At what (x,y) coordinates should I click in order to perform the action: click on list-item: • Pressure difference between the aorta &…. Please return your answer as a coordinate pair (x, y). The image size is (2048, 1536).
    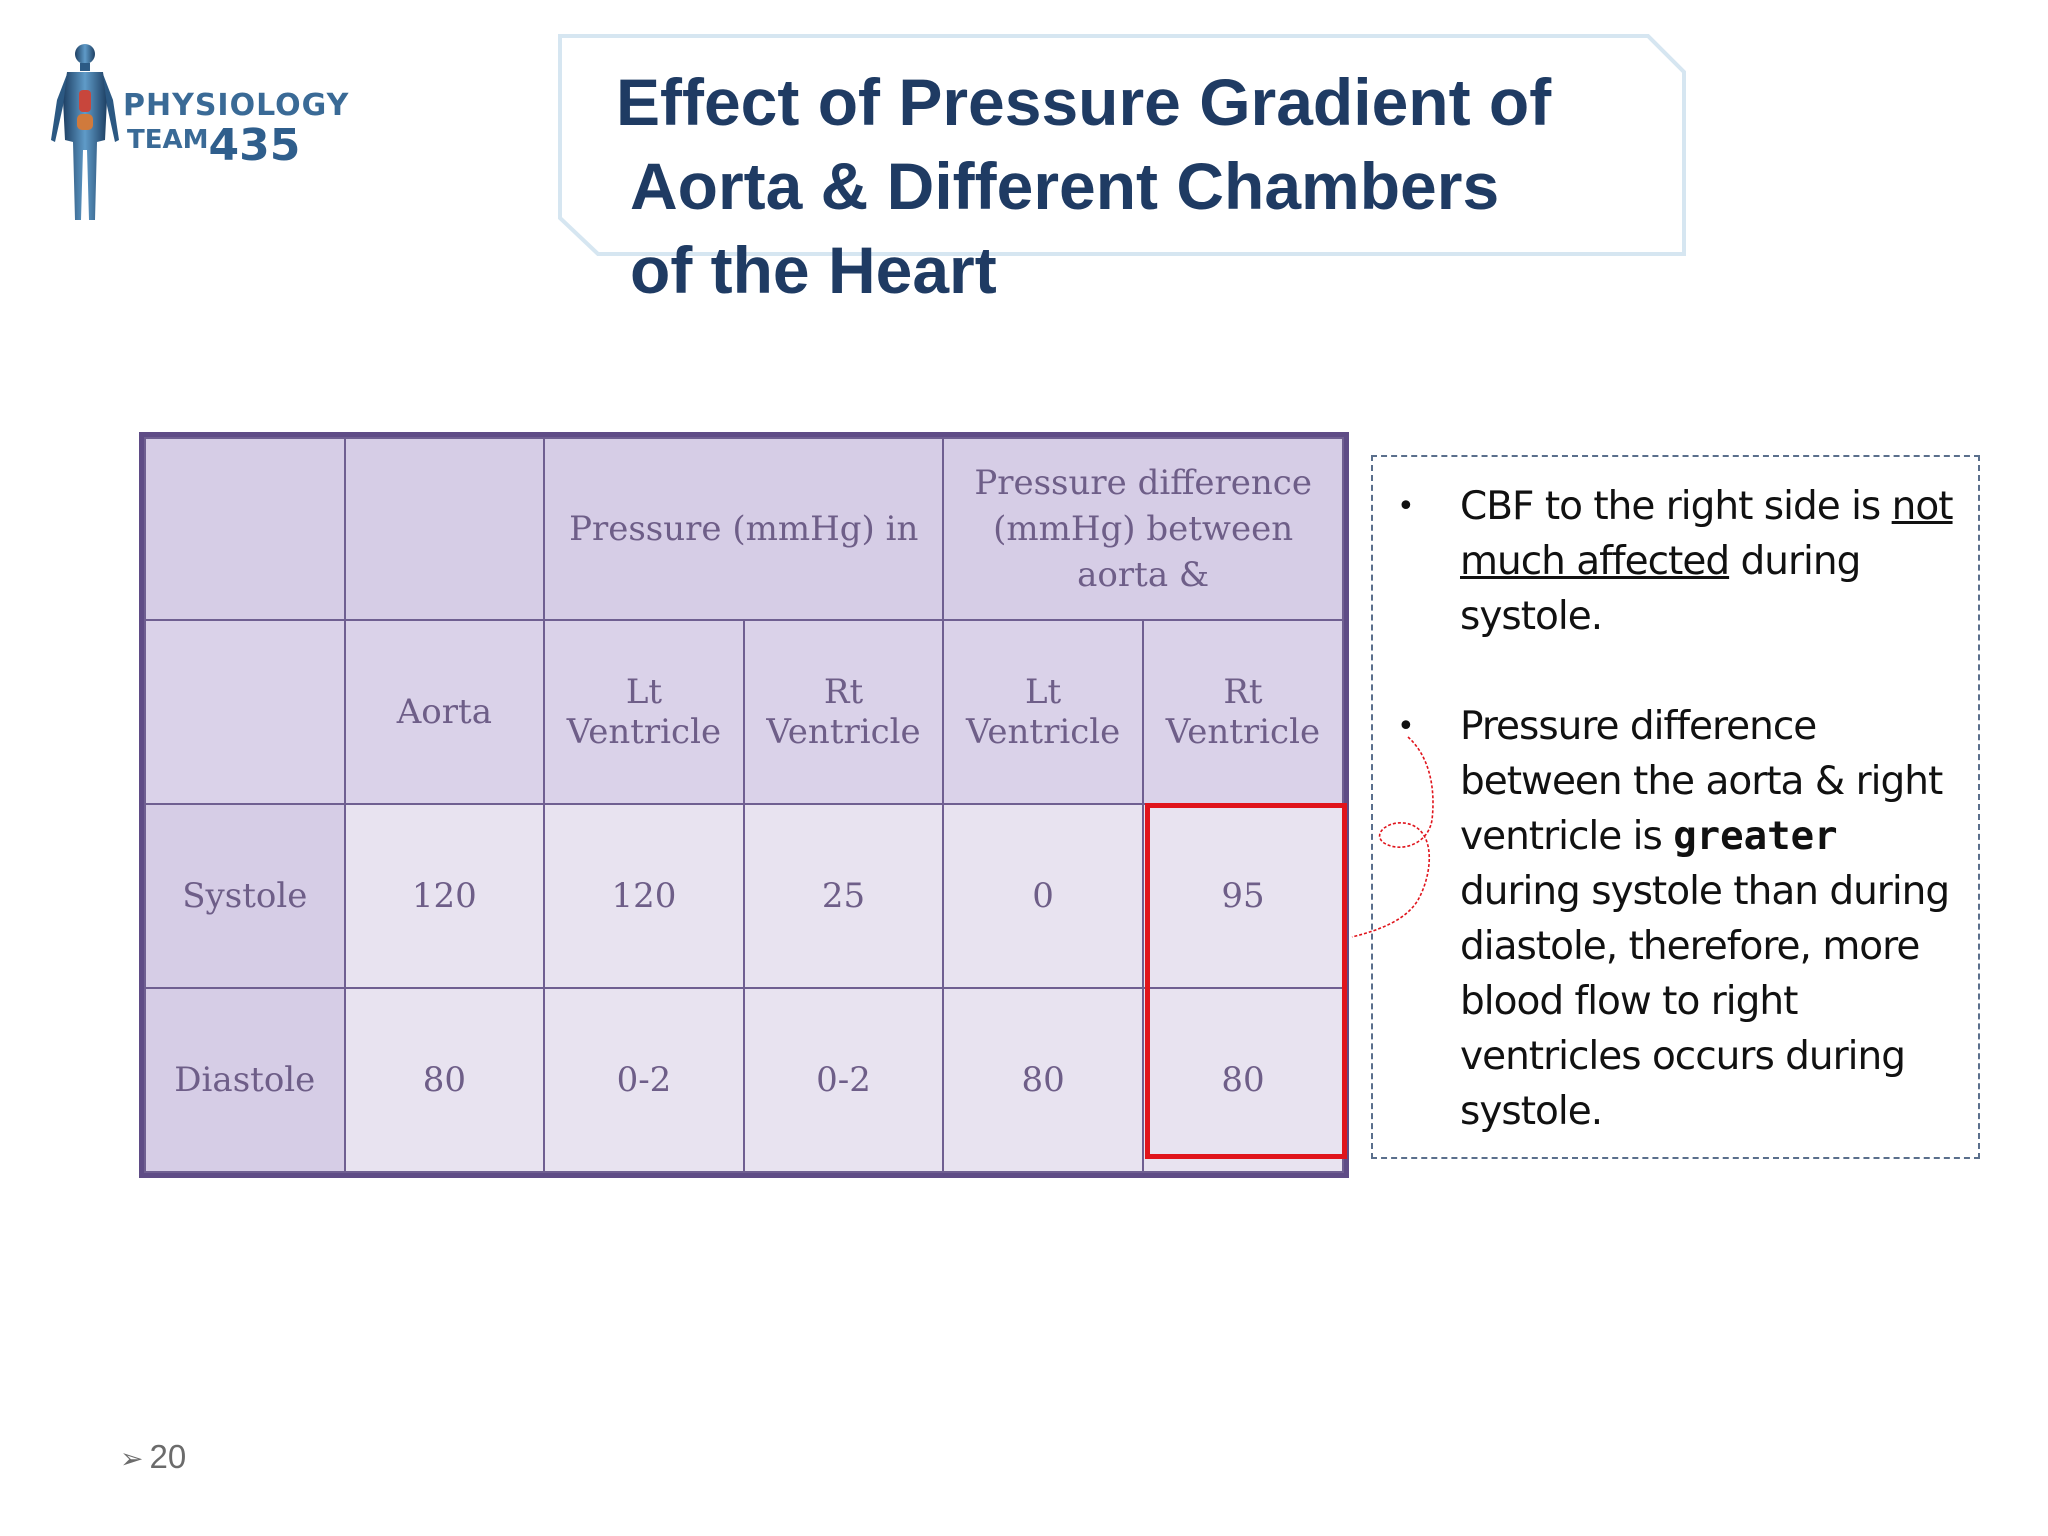
    Looking at the image, I should click on (1675, 919).